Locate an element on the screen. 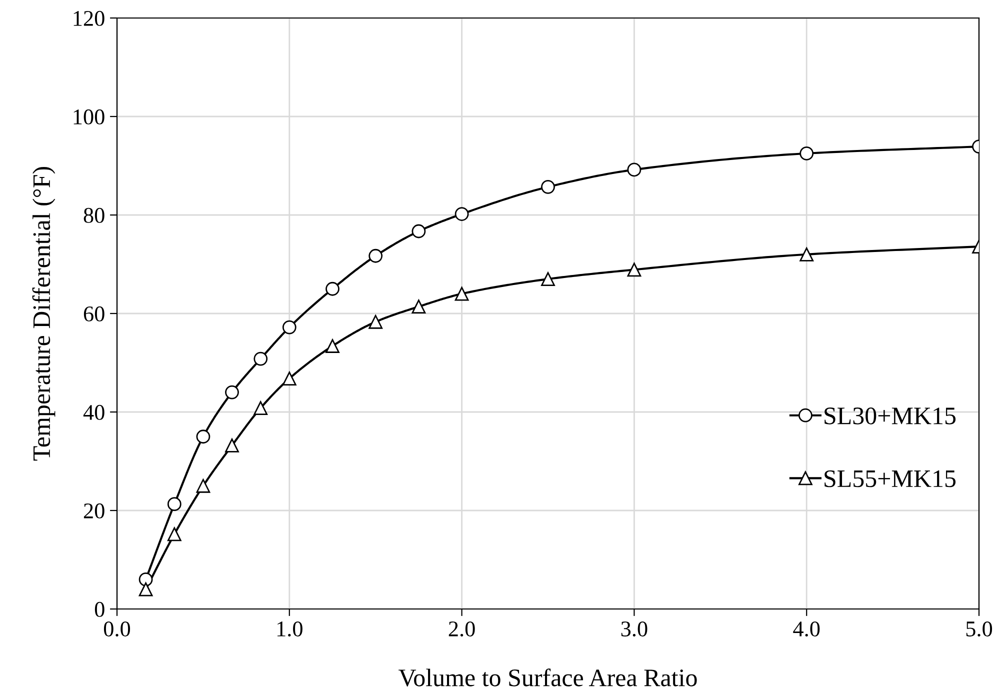  x-tick-label: 5.0 is located at coordinates (979, 629).